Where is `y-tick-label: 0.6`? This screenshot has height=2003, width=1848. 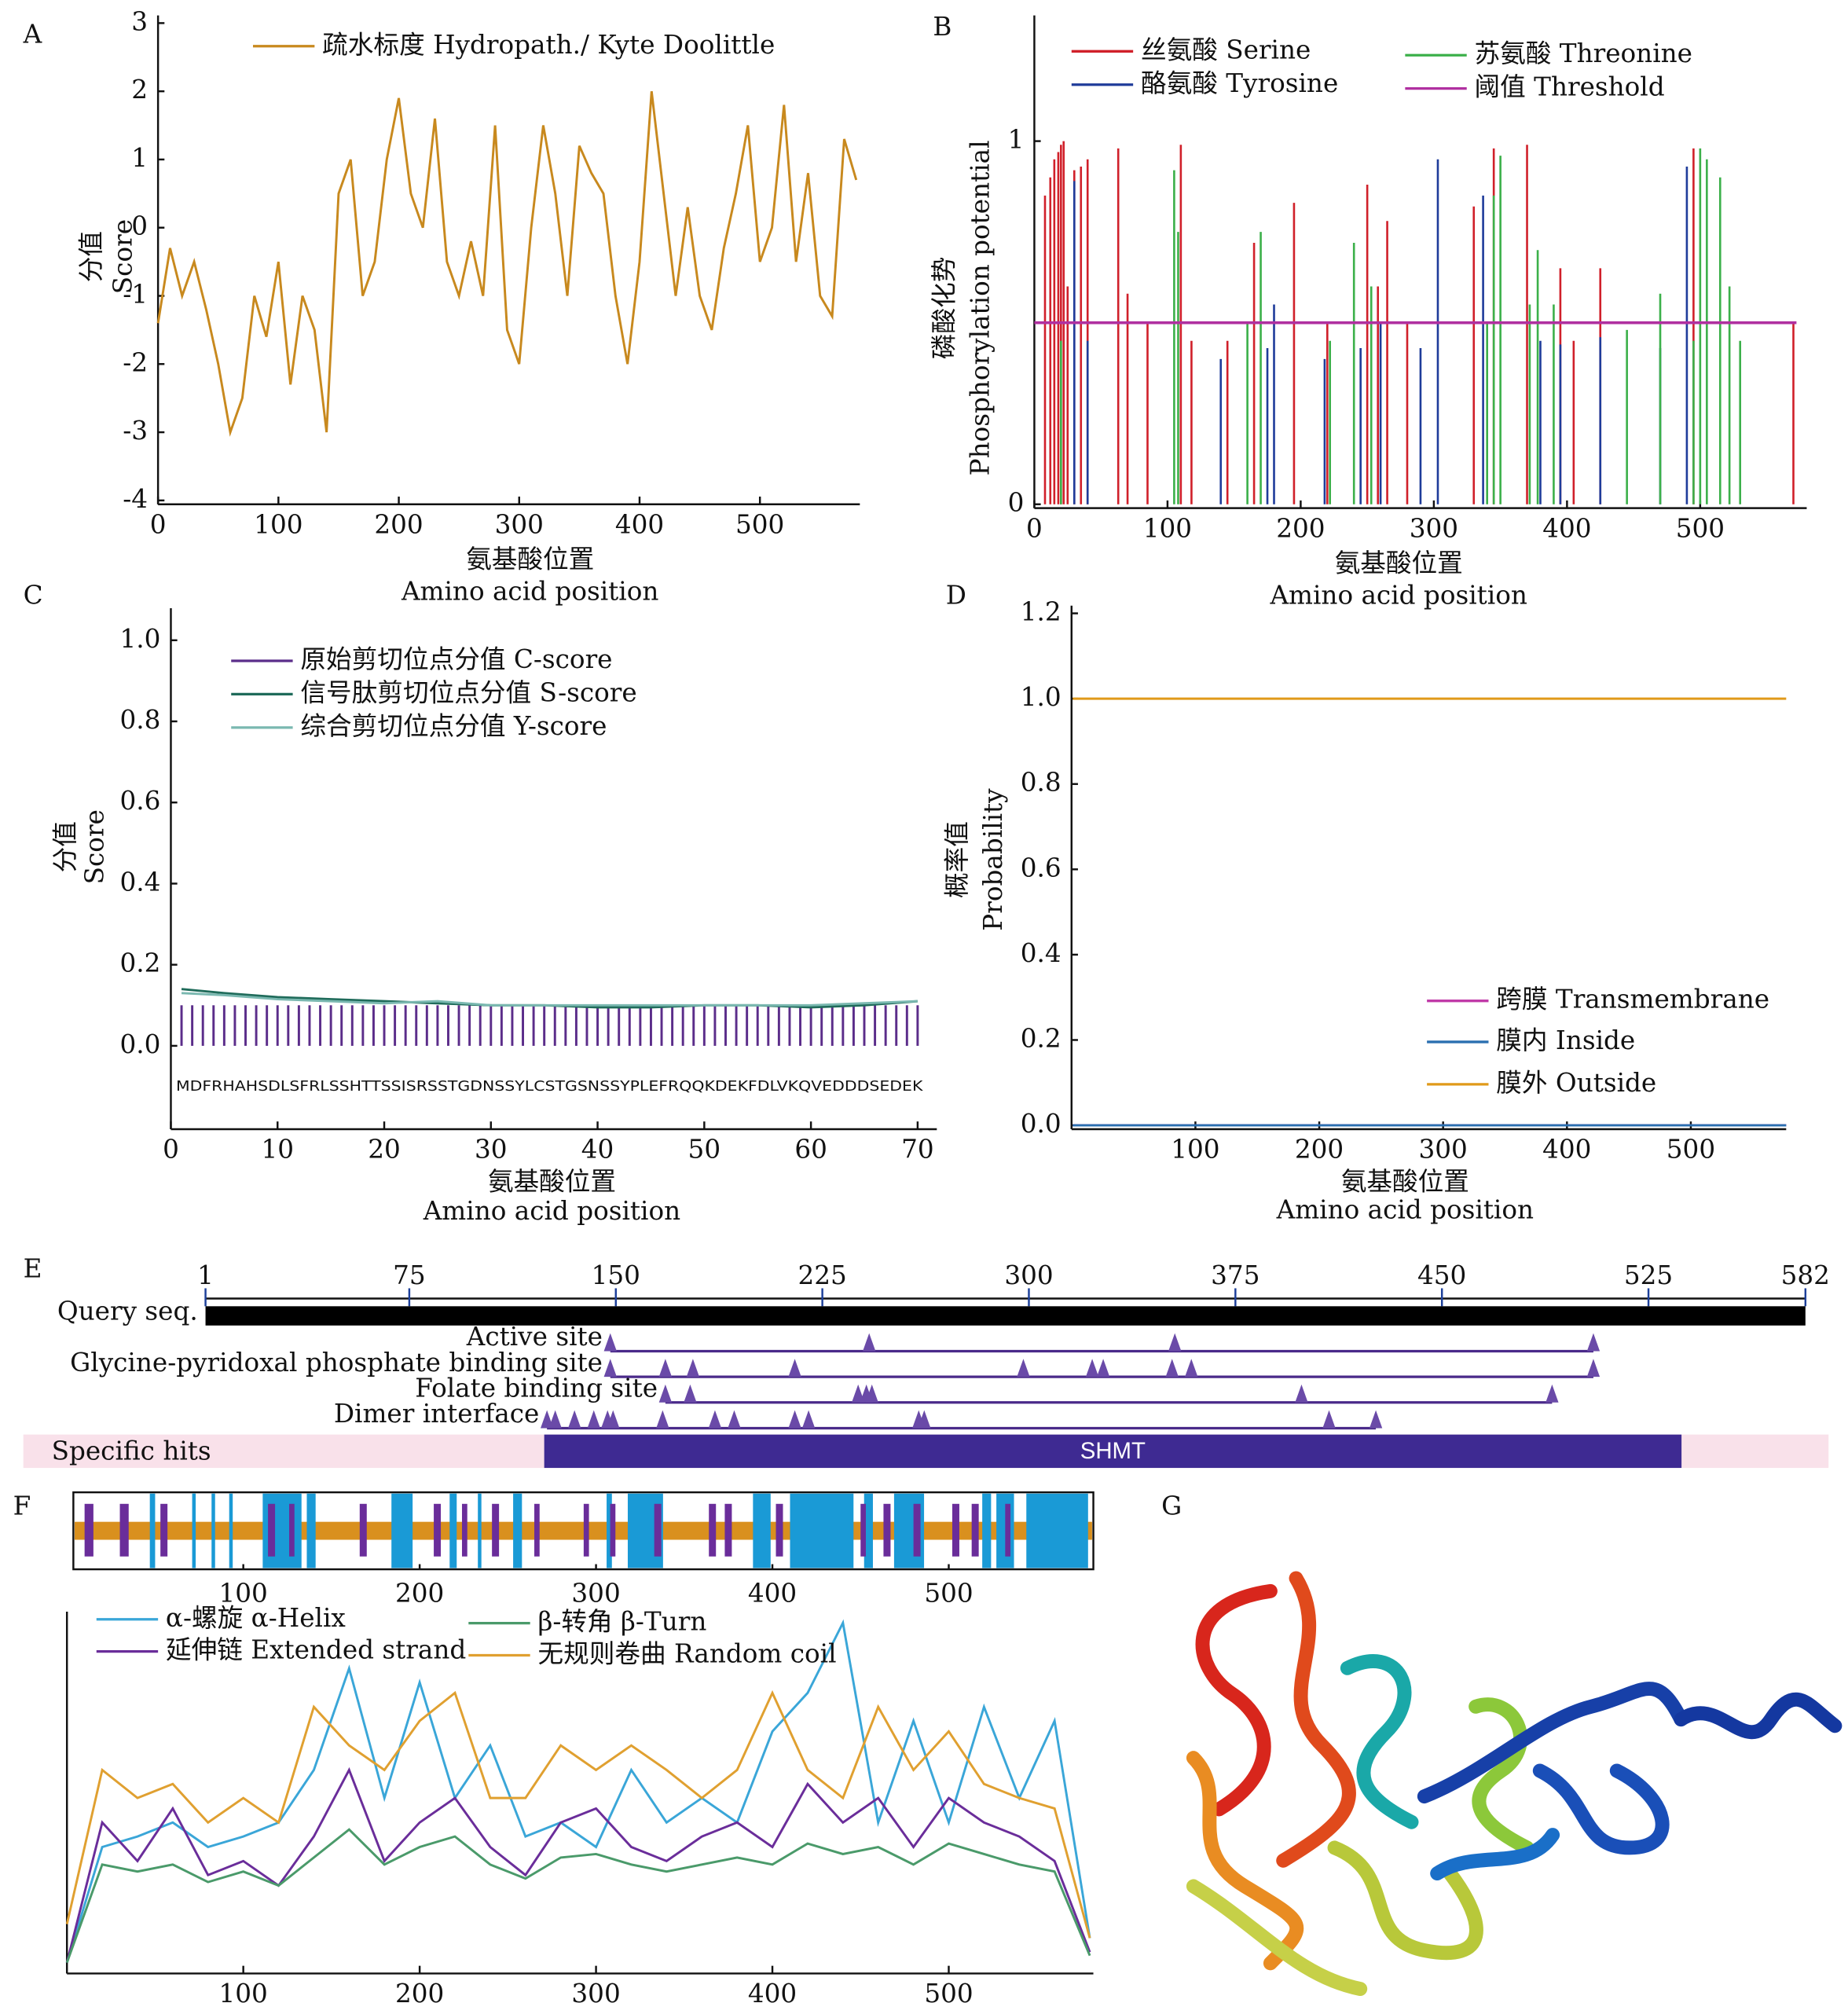 y-tick-label: 0.6 is located at coordinates (1041, 867).